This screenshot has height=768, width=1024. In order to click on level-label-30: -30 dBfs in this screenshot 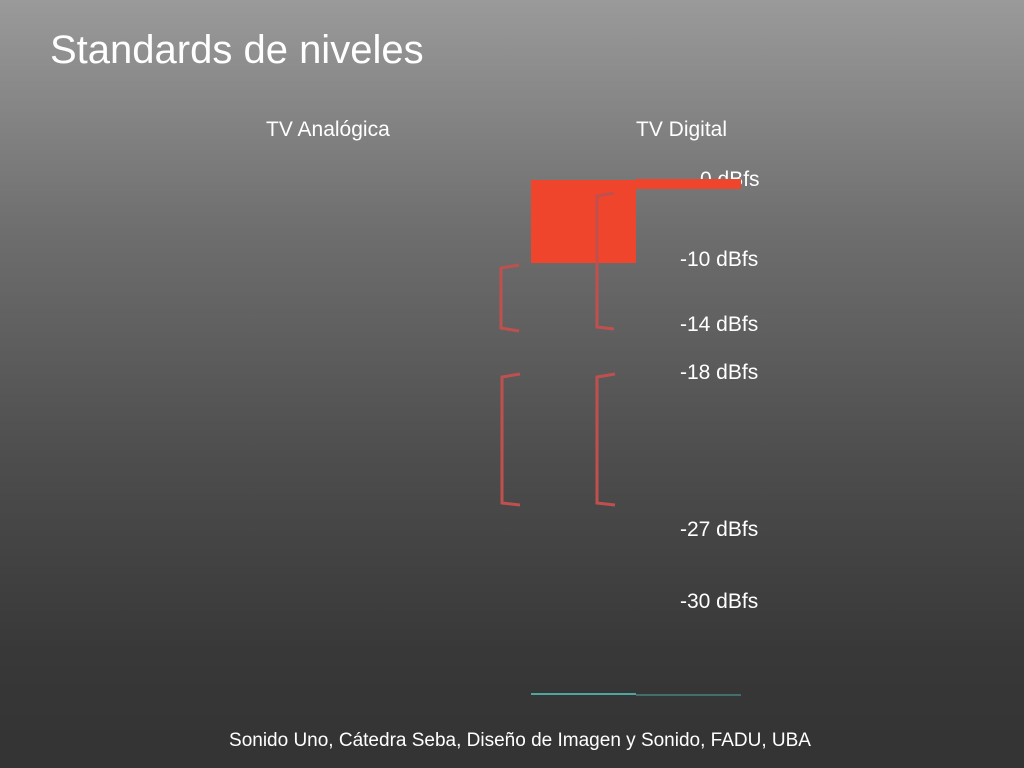, I will do `click(719, 601)`.